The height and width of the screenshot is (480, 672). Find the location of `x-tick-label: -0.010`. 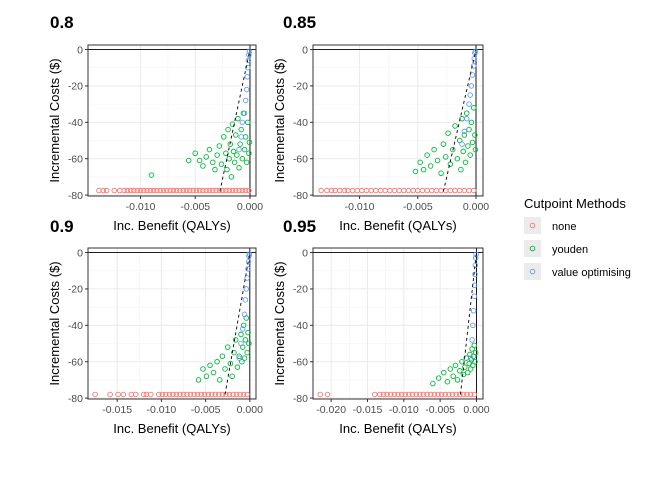

x-tick-label: -0.010 is located at coordinates (360, 207).